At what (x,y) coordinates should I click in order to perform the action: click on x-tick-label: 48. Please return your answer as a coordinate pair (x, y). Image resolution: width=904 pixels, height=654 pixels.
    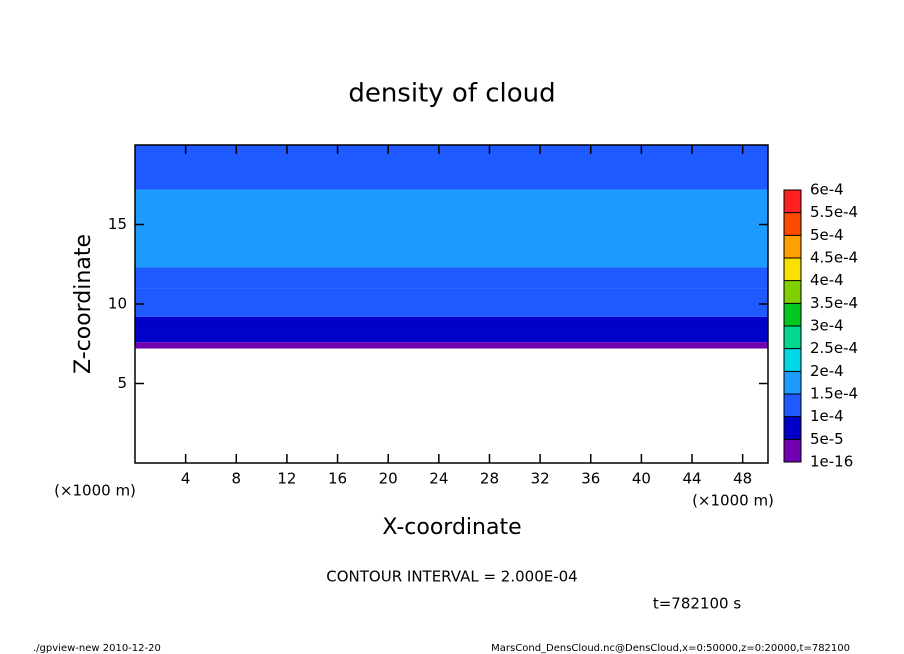
    Looking at the image, I should click on (742, 479).